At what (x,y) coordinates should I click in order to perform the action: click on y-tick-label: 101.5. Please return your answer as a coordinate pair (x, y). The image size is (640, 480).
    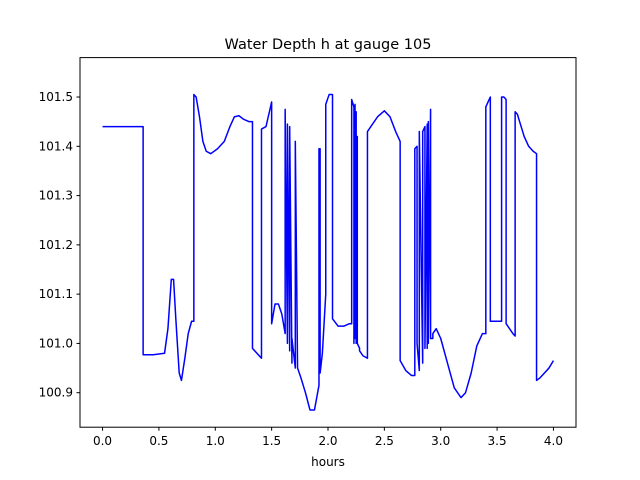
    Looking at the image, I should click on (56, 97).